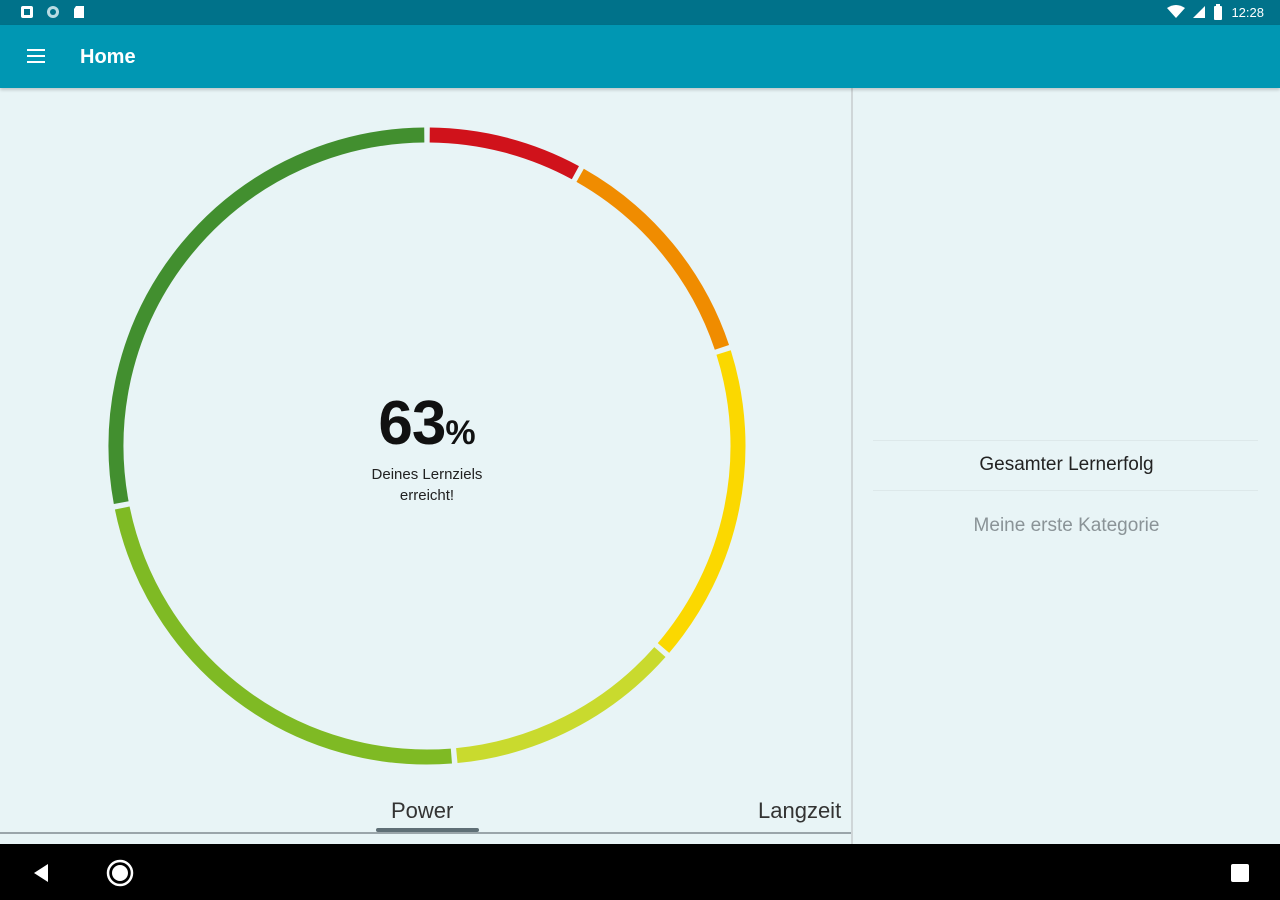 This screenshot has height=900, width=1280. Describe the element at coordinates (412, 423) in the screenshot. I see `progress-percent-value: 63` at that location.